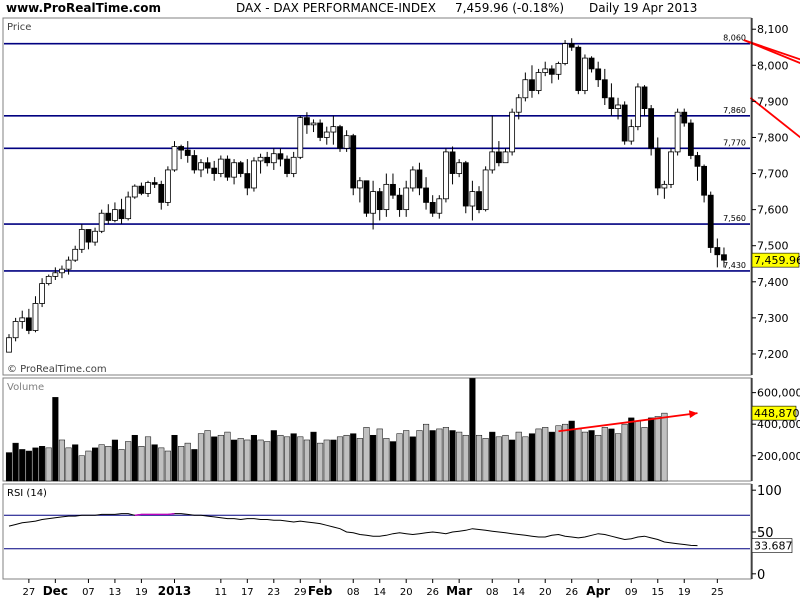 The height and width of the screenshot is (600, 800). What do you see at coordinates (734, 38) in the screenshot?
I see `price-level-label: 8,060` at bounding box center [734, 38].